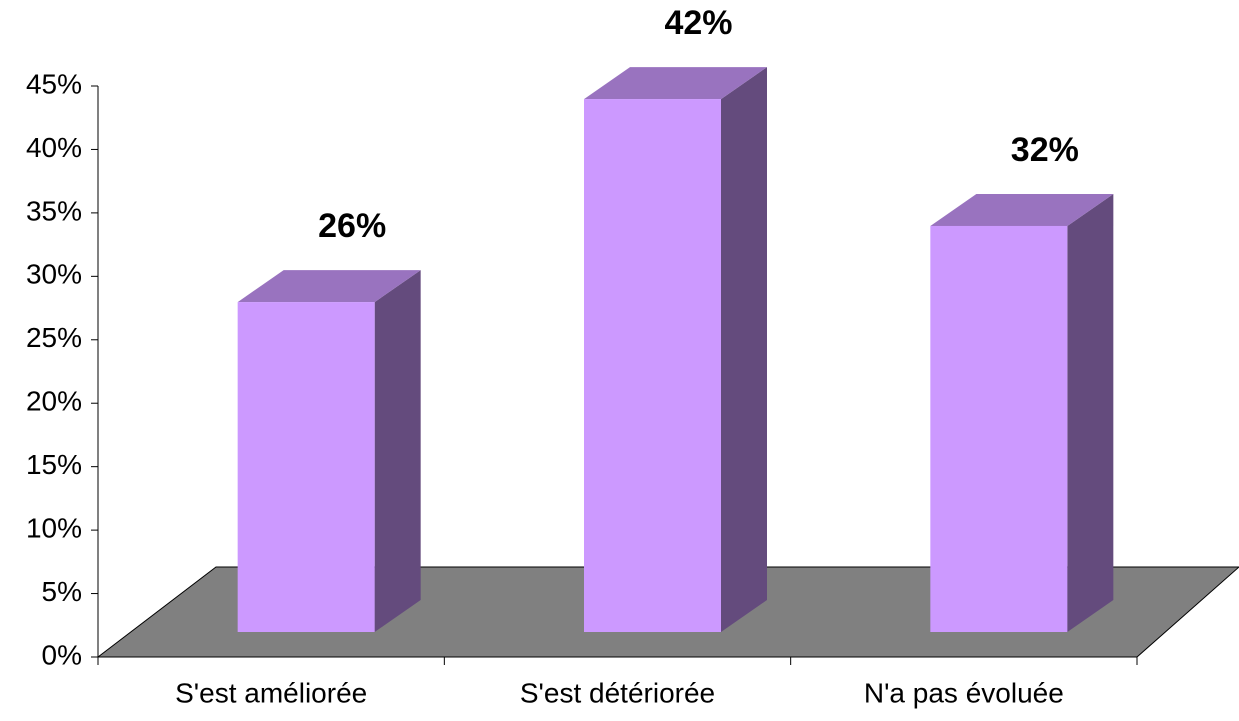 Image resolution: width=1239 pixels, height=721 pixels. Describe the element at coordinates (617, 692) in the screenshot. I see `x-tick-label: S'est détériorée` at that location.